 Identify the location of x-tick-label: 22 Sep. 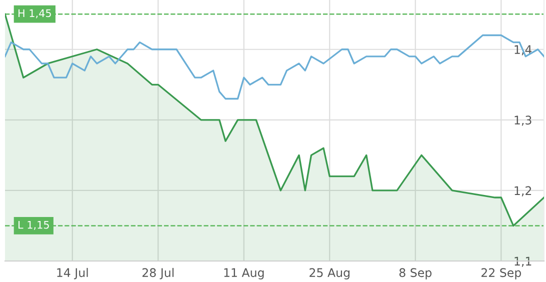
(501, 274).